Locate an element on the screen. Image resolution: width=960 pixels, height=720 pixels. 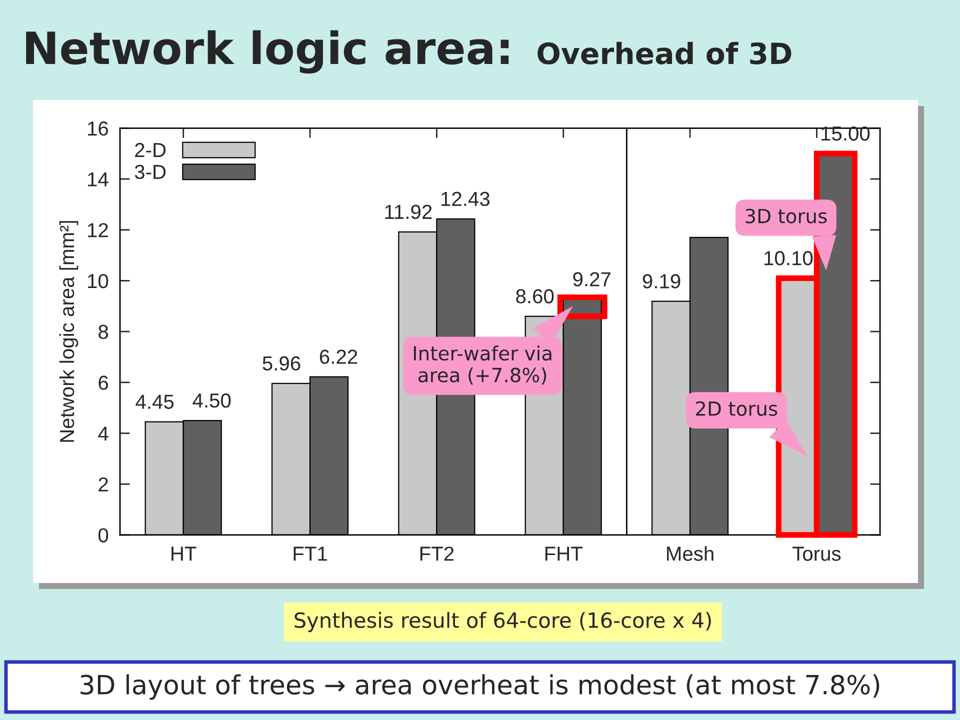
annotation: 3D torus is located at coordinates (786, 216).